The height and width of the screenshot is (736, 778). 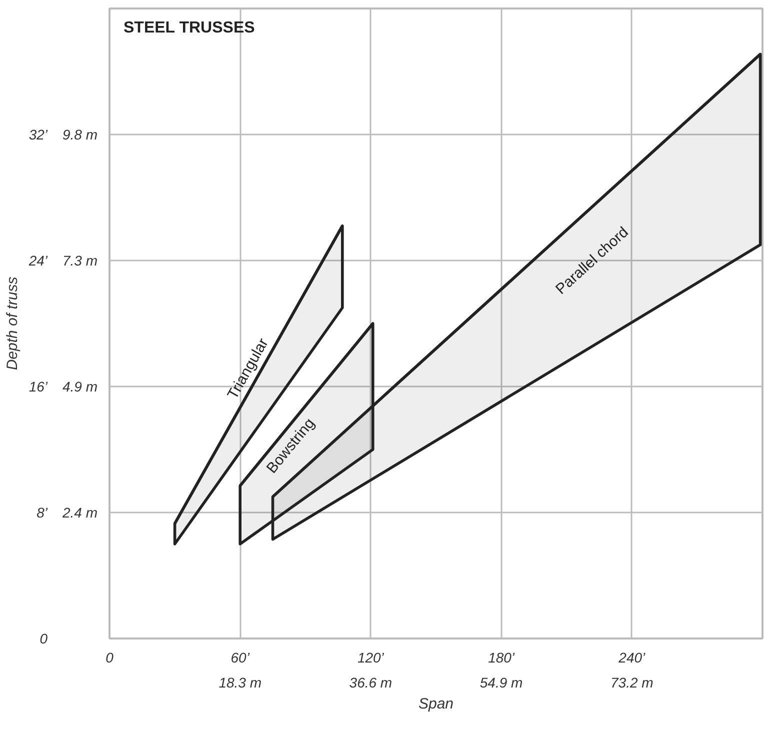 I want to click on y-tick-label: 16’, so click(x=38, y=386).